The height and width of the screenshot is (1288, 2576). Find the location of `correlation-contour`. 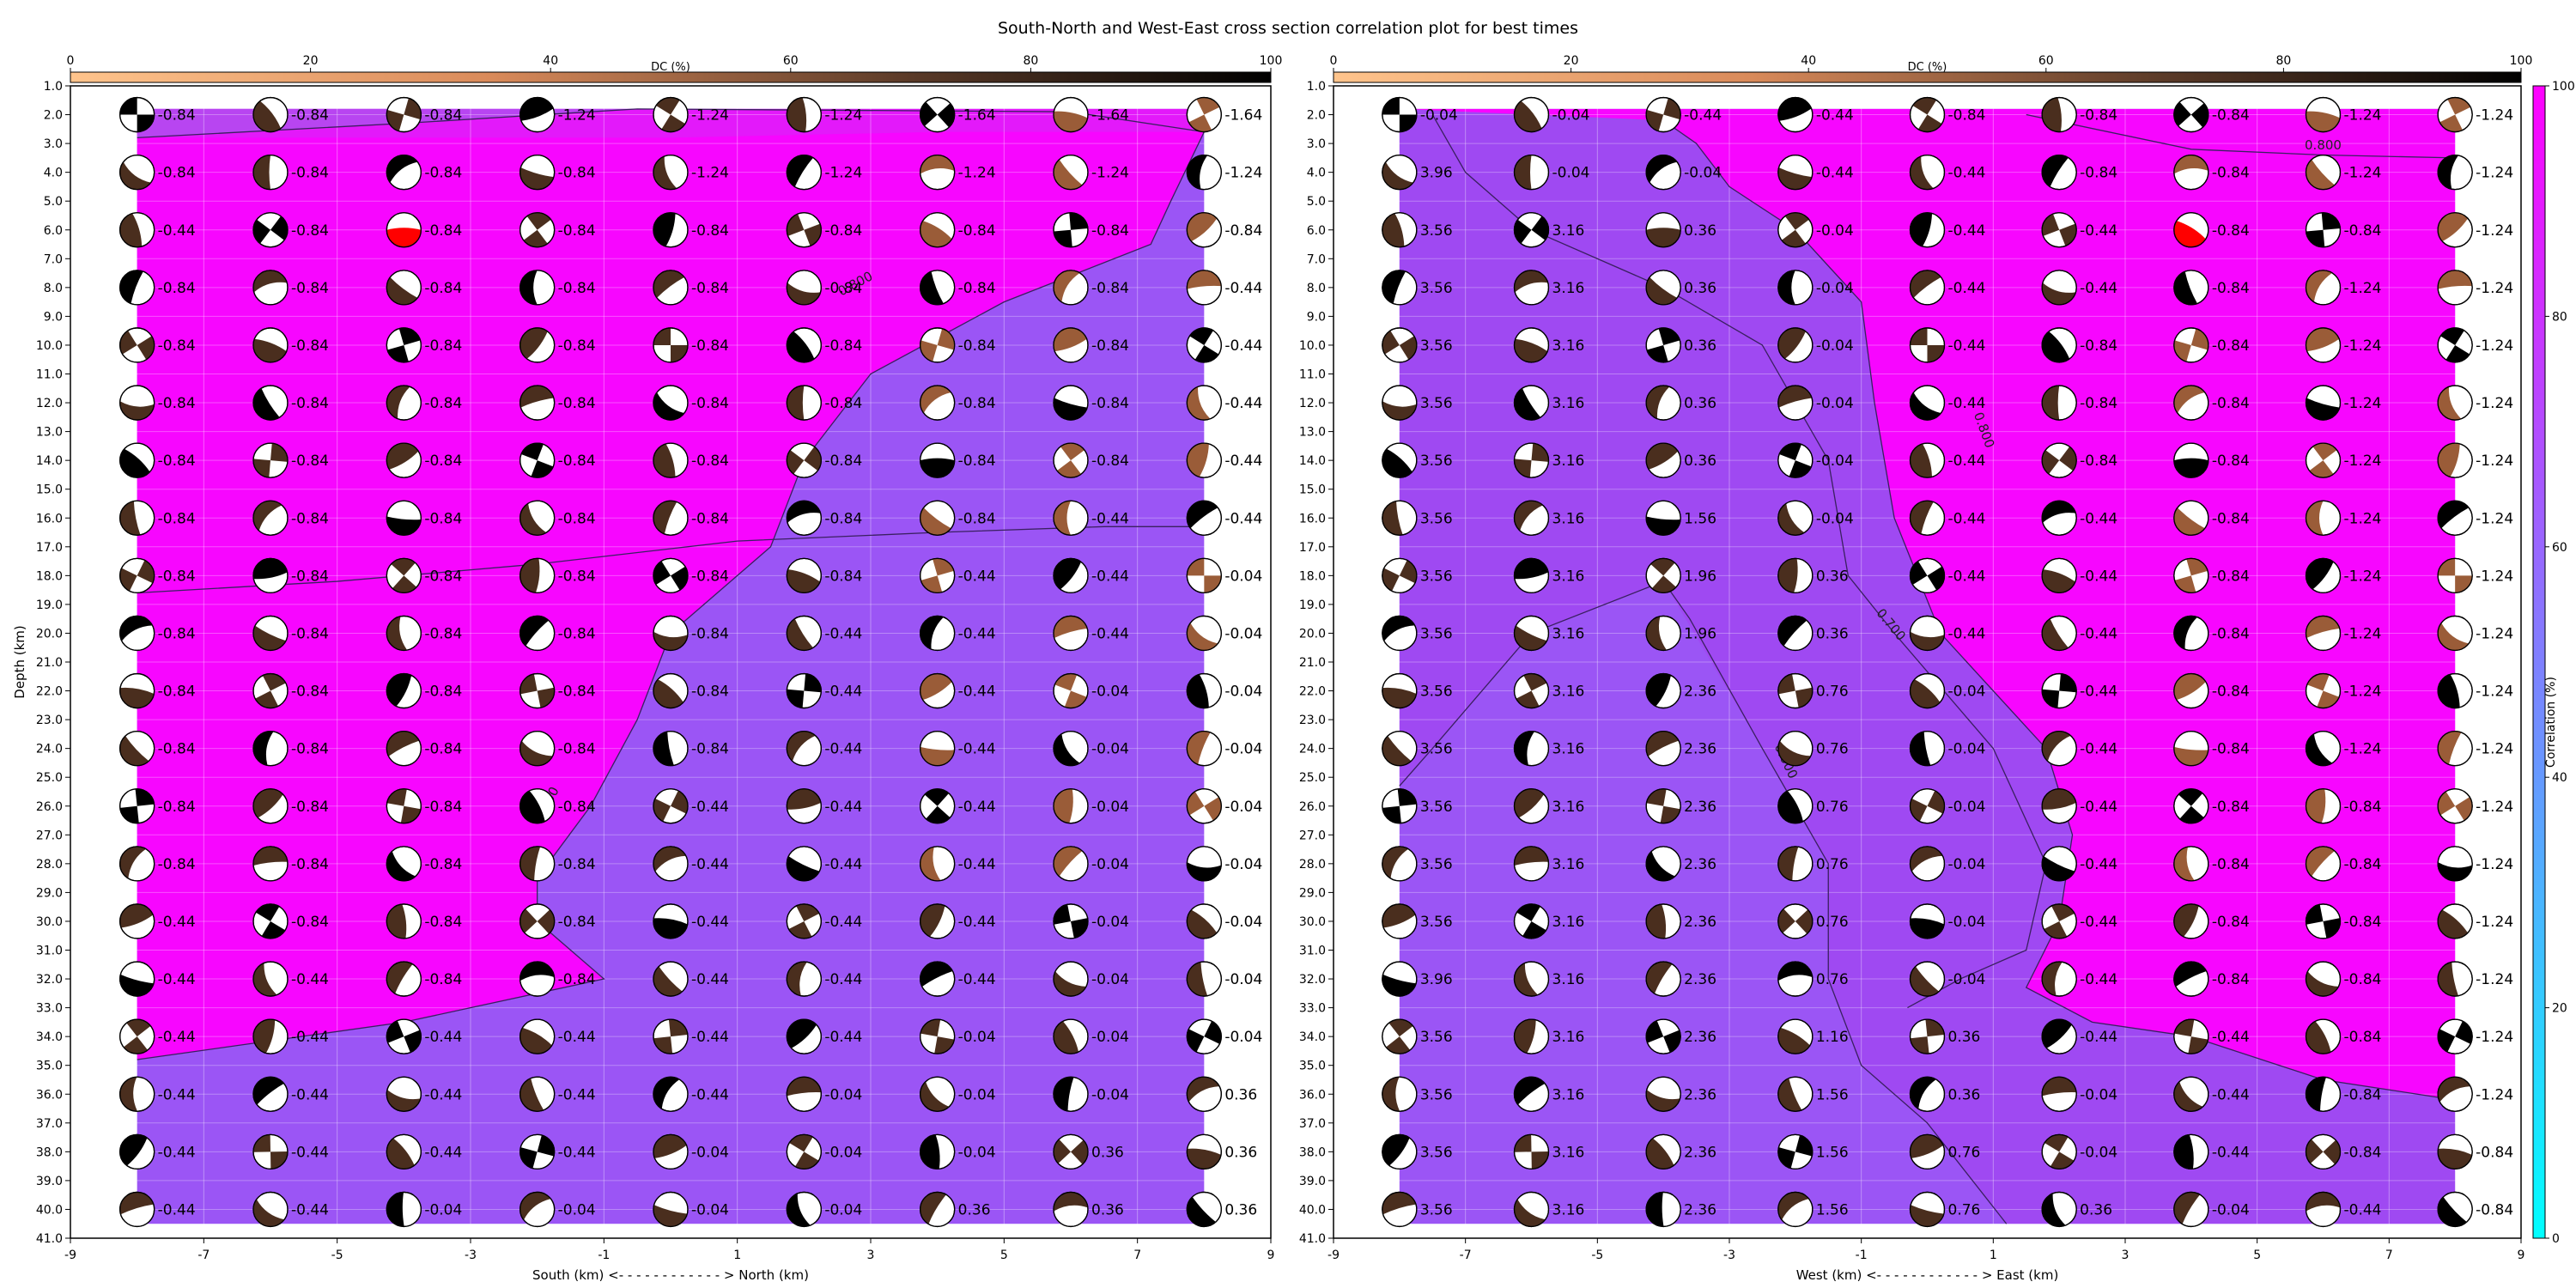

correlation-contour is located at coordinates (1704, 902).